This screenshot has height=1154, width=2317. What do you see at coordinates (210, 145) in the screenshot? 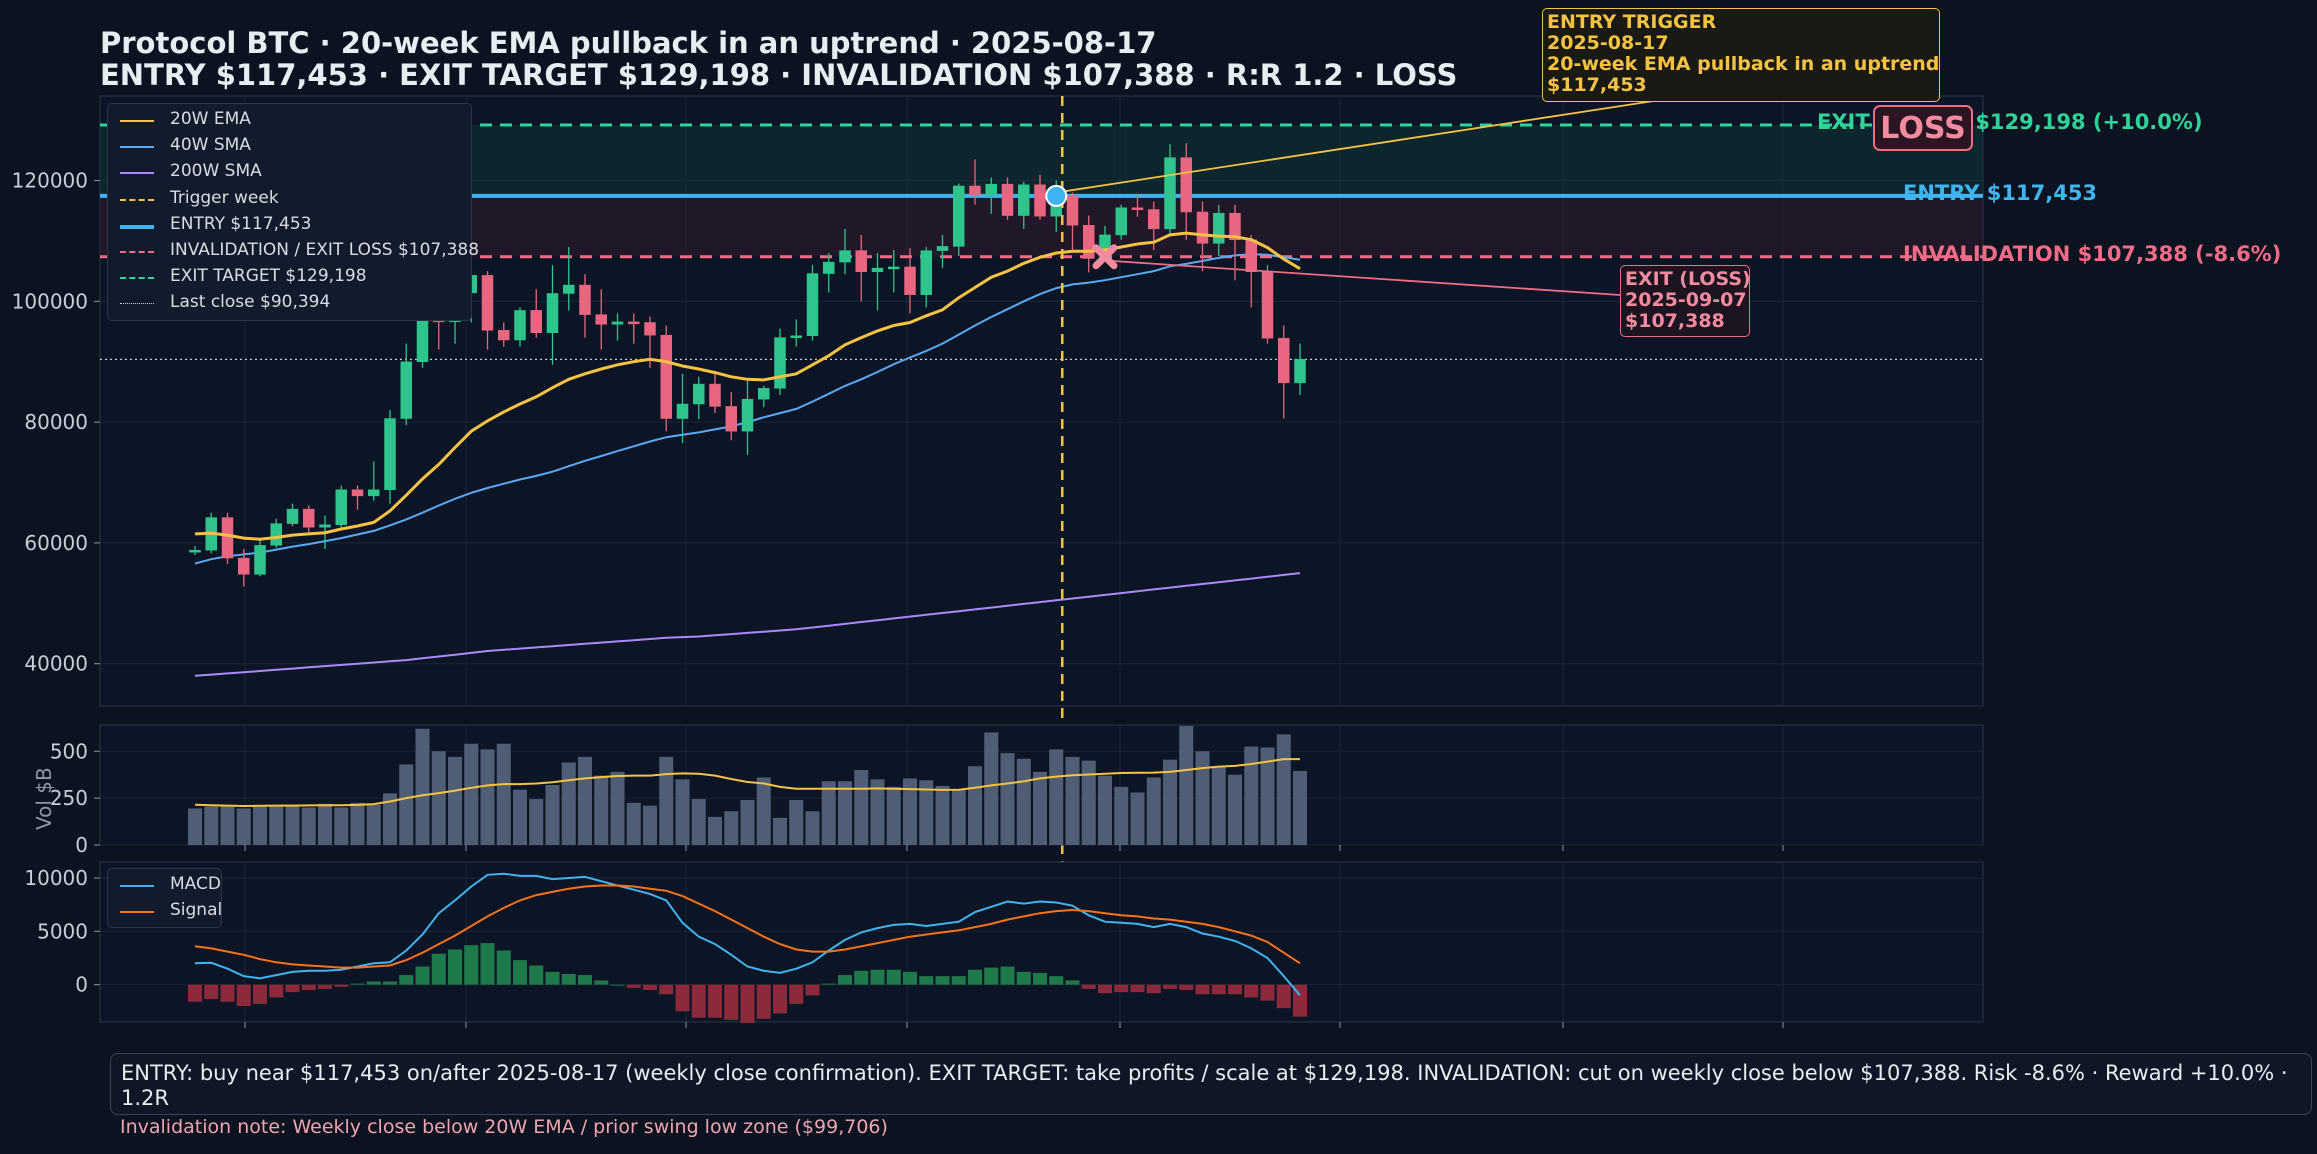
I see `legend-label: 40W SMA` at bounding box center [210, 145].